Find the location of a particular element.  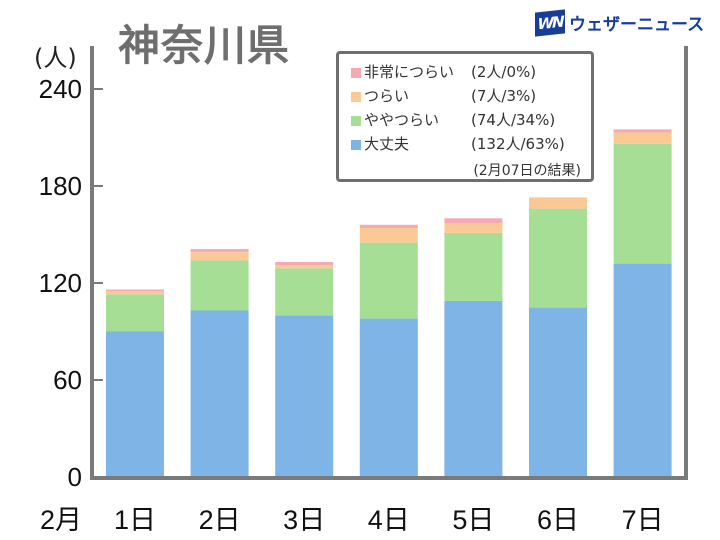

y-tick-label-180: 180 is located at coordinates (60, 186).